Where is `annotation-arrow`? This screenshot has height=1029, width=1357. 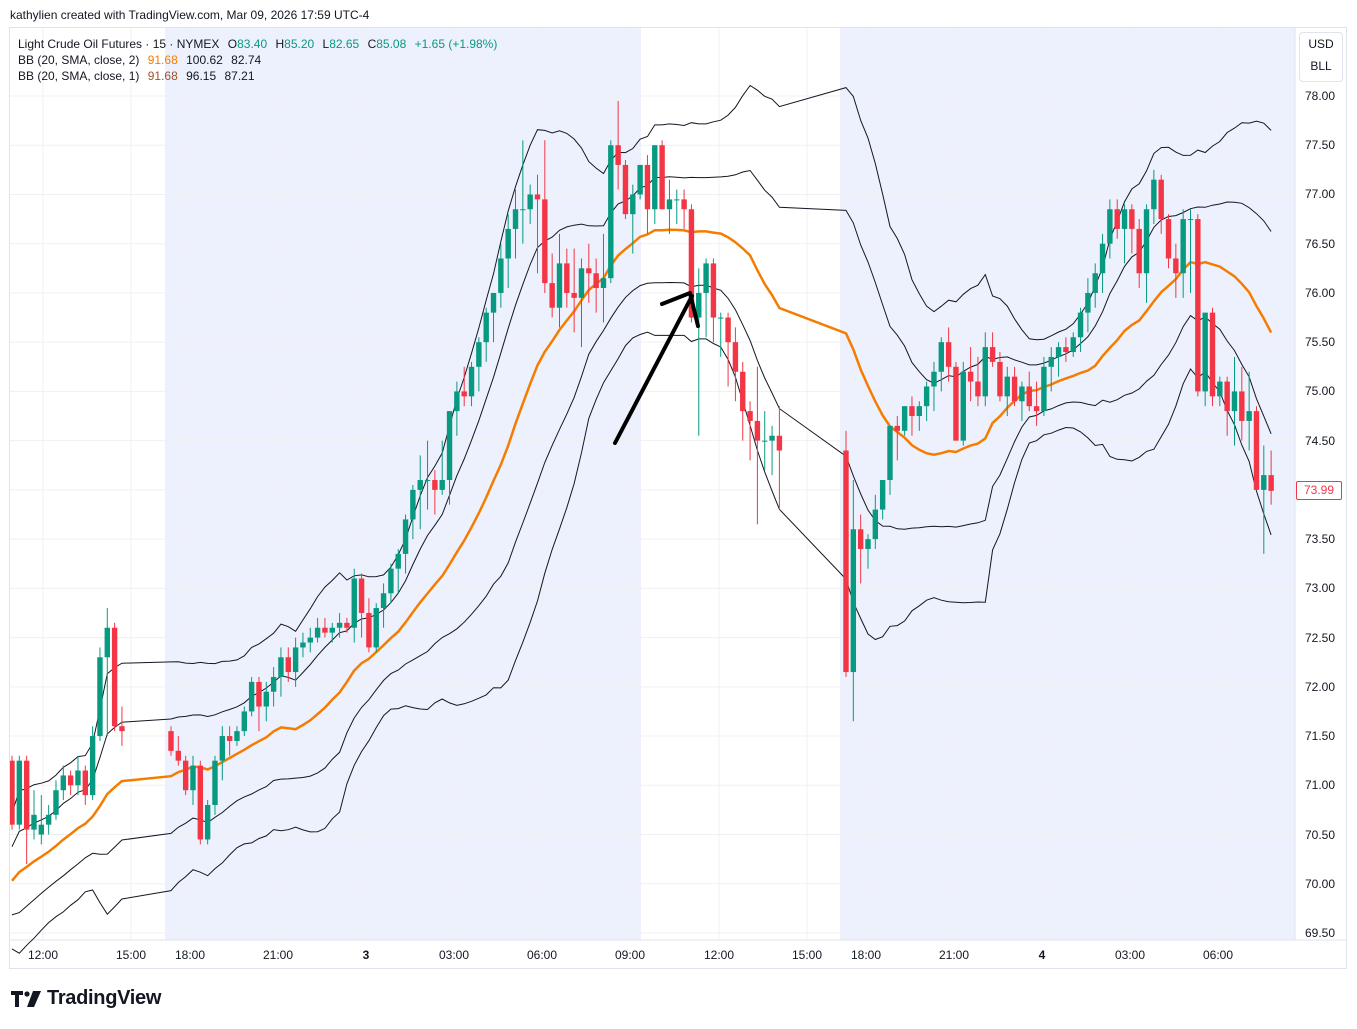
annotation-arrow is located at coordinates (656, 368).